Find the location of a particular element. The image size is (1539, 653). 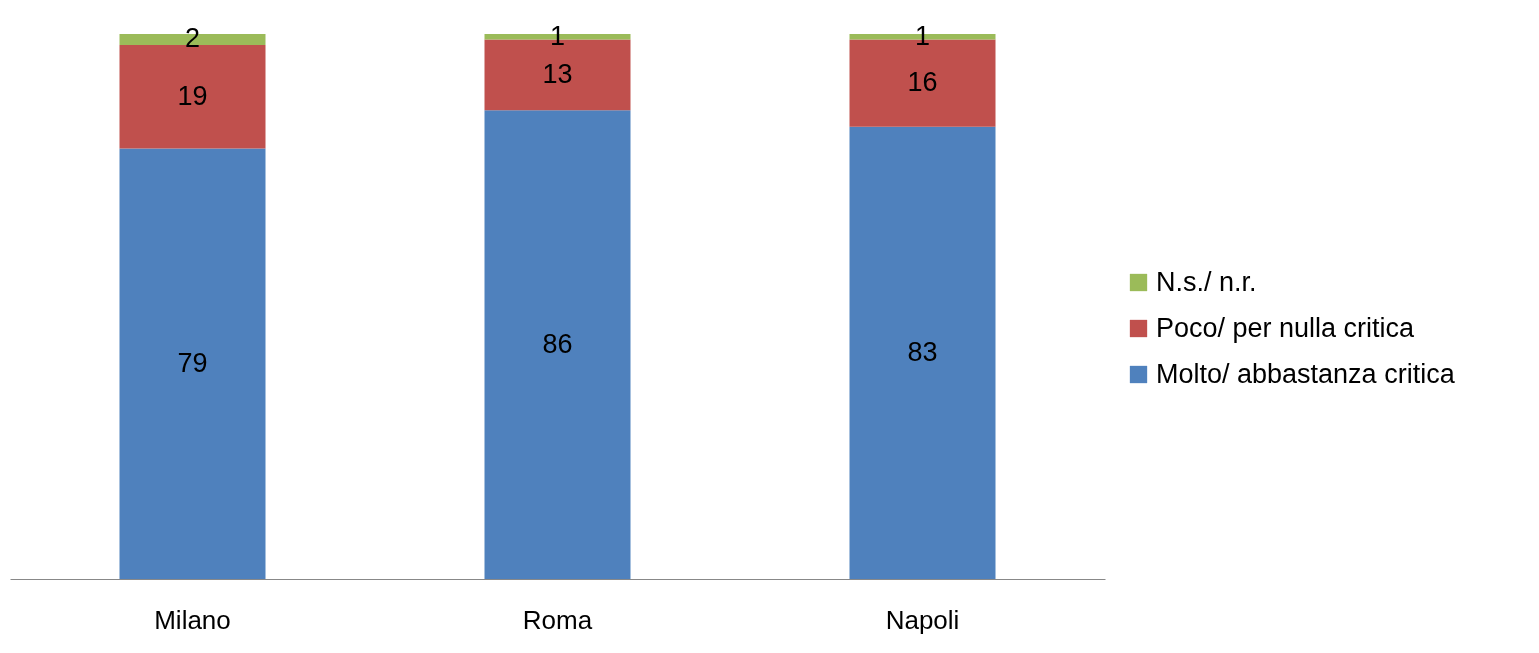

data-label: 19 is located at coordinates (192, 95).